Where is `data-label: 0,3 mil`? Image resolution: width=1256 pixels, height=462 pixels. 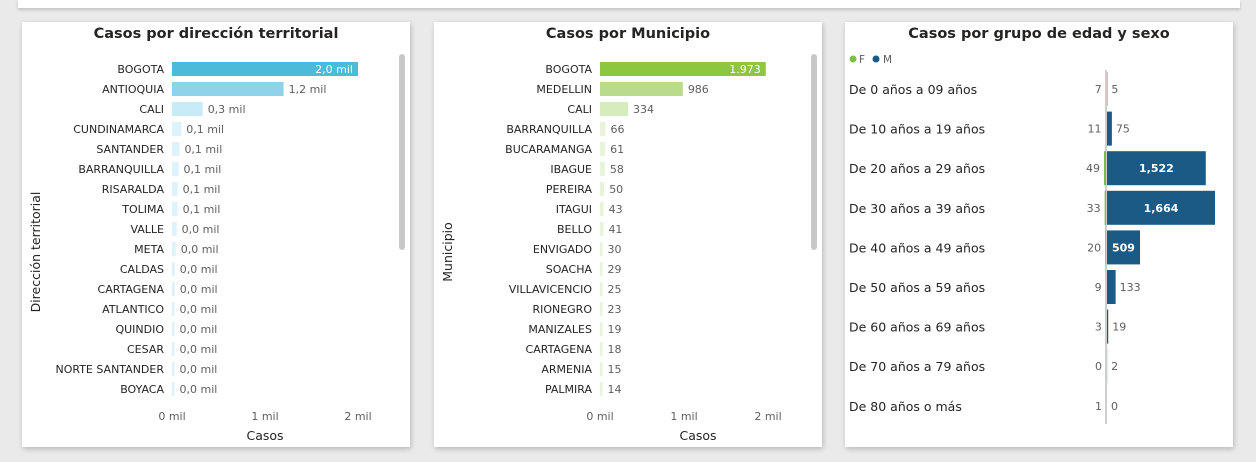 data-label: 0,3 mil is located at coordinates (227, 109).